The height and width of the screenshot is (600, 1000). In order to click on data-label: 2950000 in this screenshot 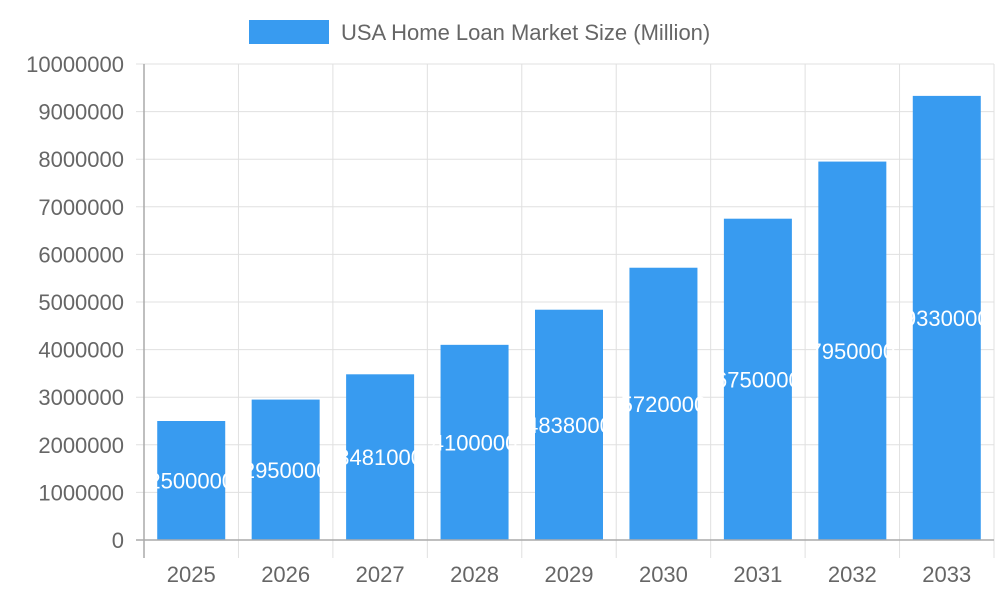, I will do `click(286, 470)`.